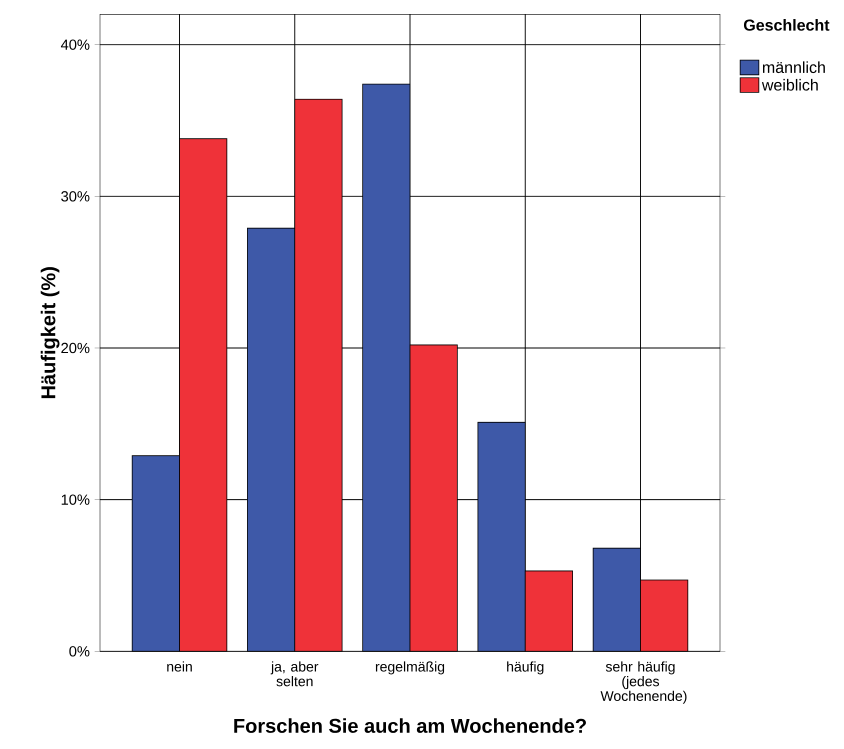 Image resolution: width=844 pixels, height=749 pixels. What do you see at coordinates (76, 499) in the screenshot?
I see `y-tick-label: 10%` at bounding box center [76, 499].